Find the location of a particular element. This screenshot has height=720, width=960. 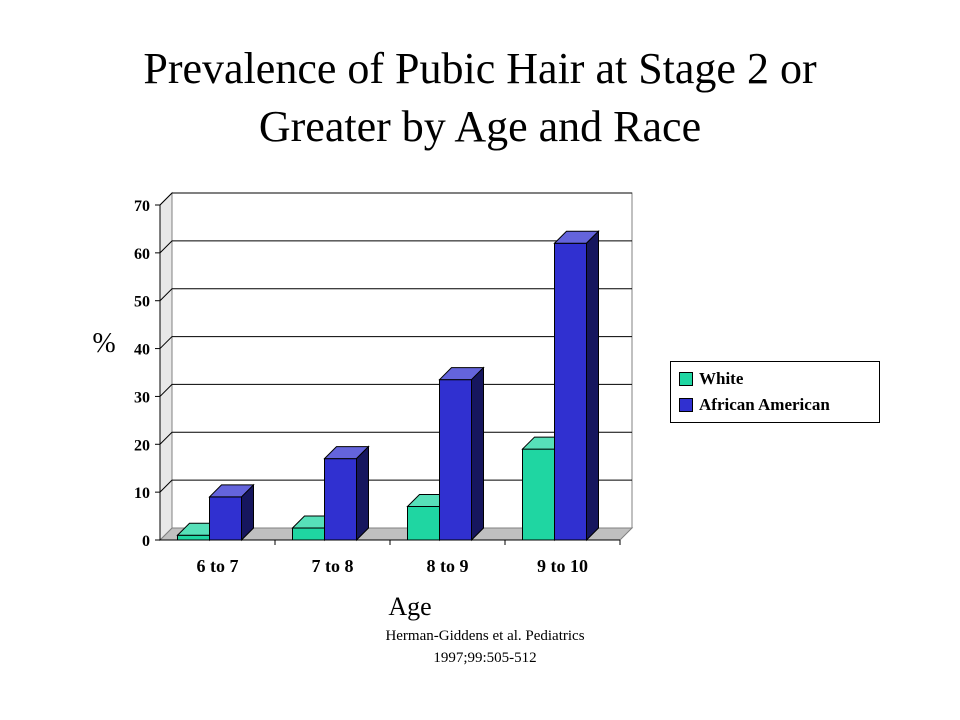

legend-item-white: White is located at coordinates (711, 379).